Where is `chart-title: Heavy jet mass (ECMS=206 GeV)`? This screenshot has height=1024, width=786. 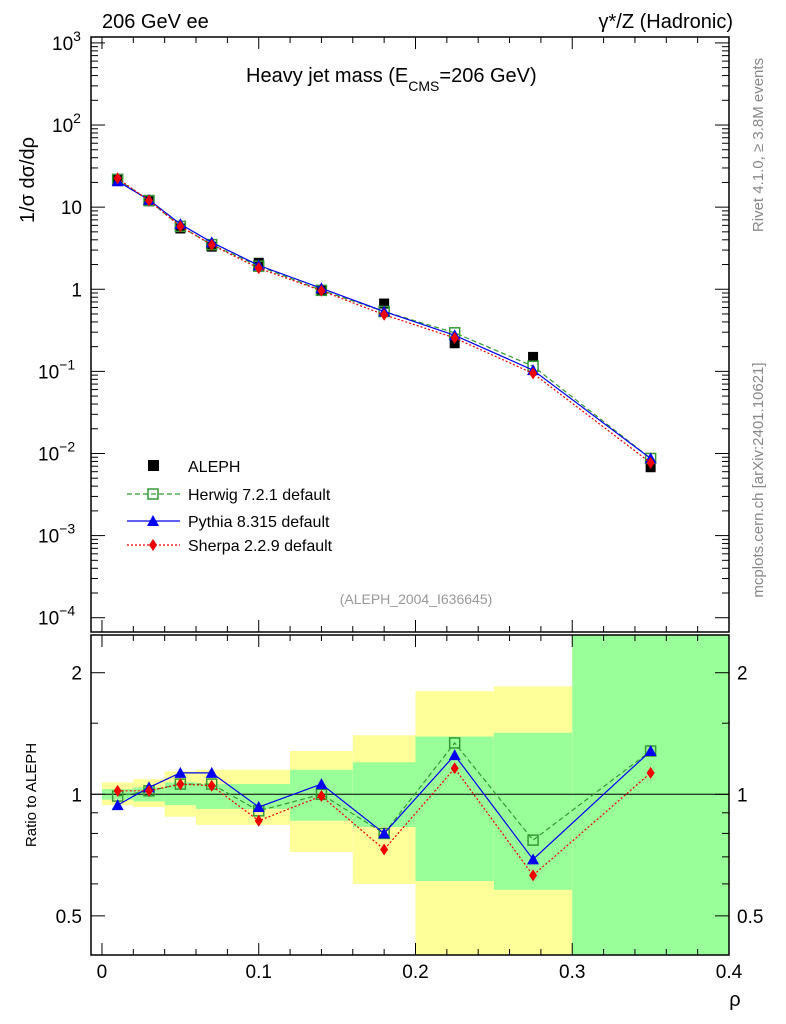 chart-title: Heavy jet mass (ECMS=206 GeV) is located at coordinates (391, 79).